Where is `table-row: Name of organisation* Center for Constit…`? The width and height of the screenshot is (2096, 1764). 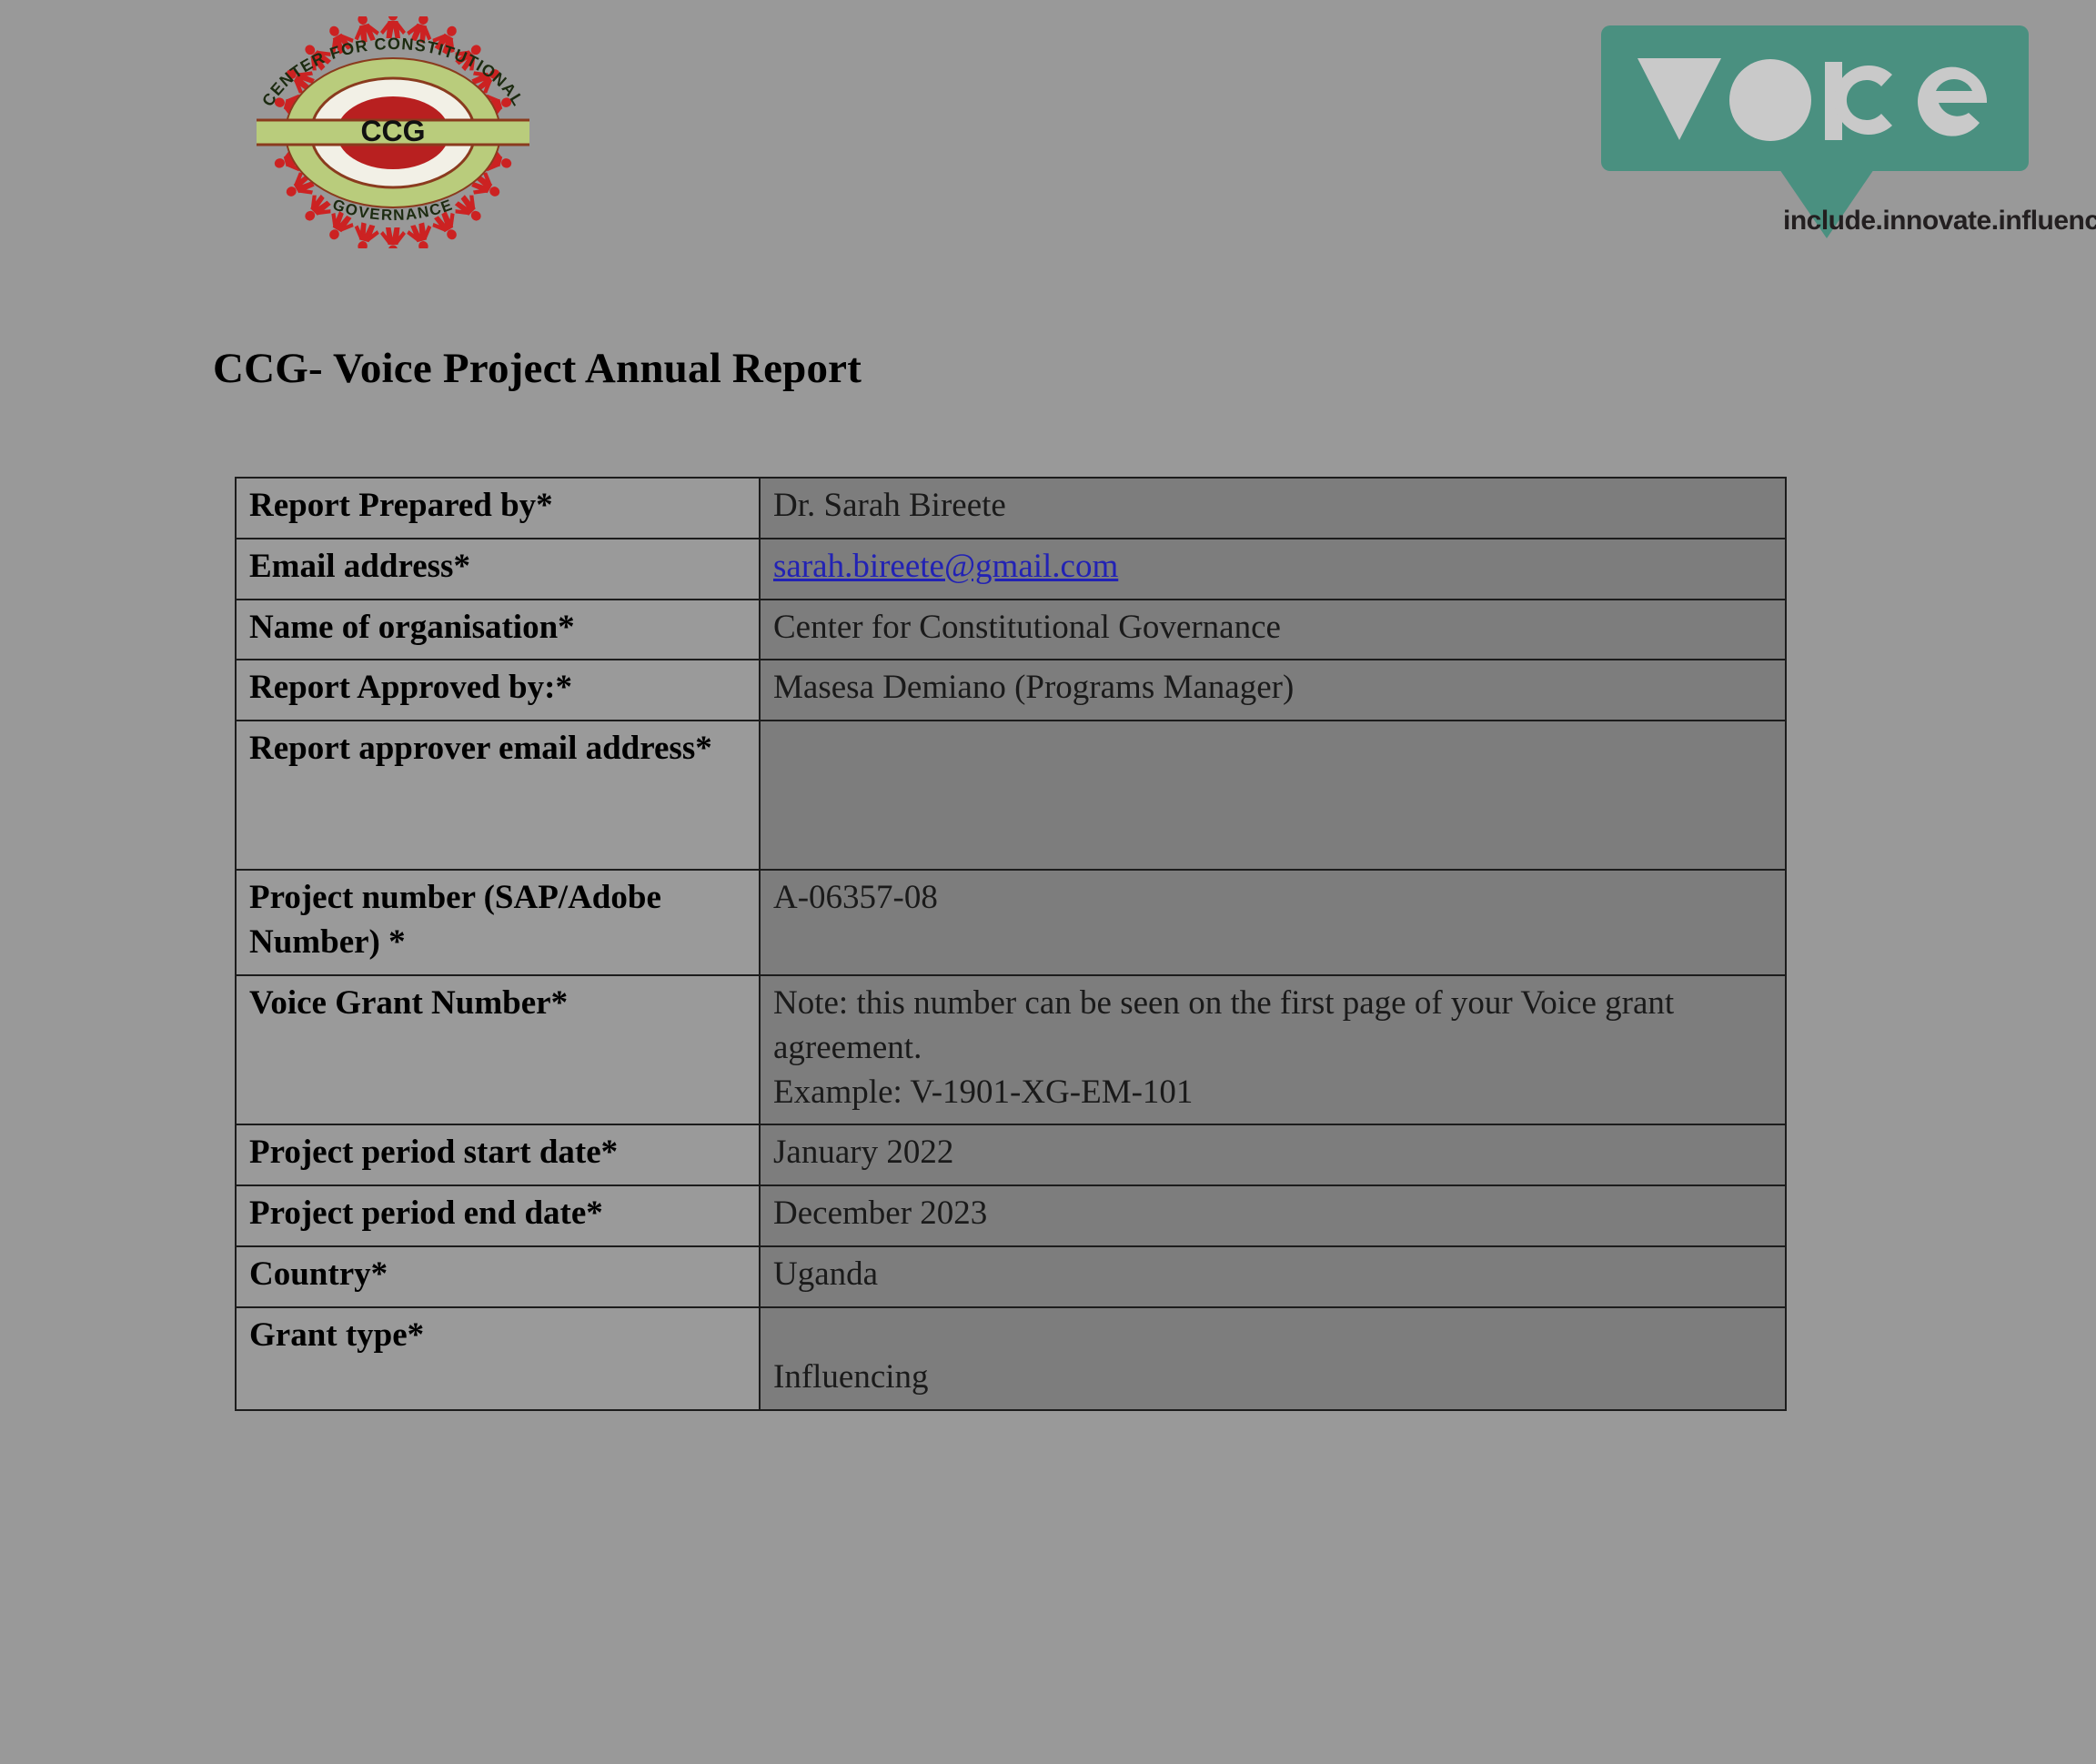 table-row: Name of organisation* Center for Constit… is located at coordinates (1011, 630).